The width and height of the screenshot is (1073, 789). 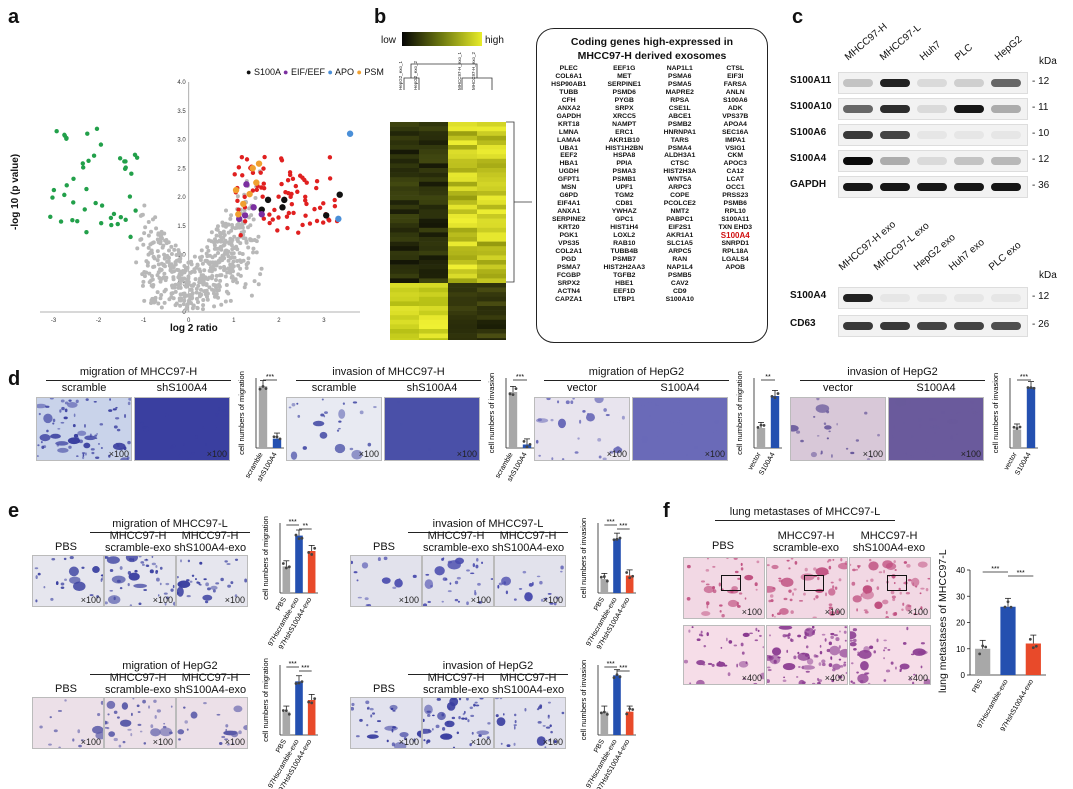 I want to click on gene-name: XRCC5, so click(x=624, y=116).